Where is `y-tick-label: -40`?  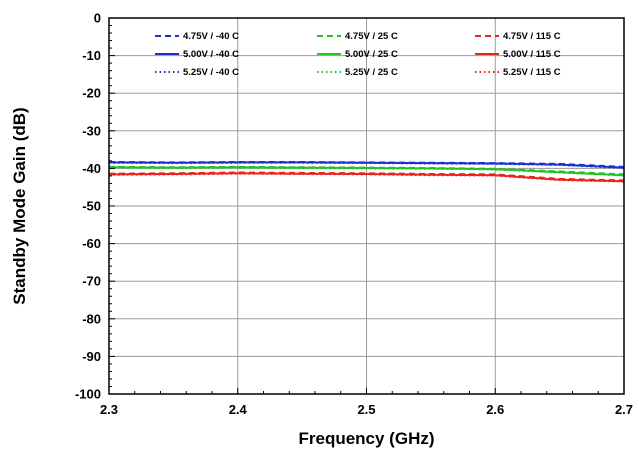
y-tick-label: -40 is located at coordinates (91, 168).